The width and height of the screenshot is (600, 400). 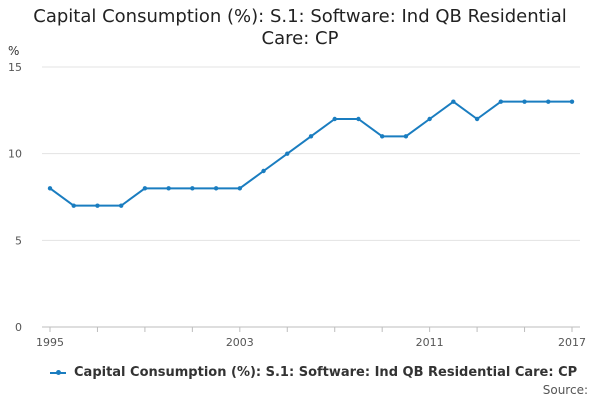 I want to click on y-tick-label-5: 5, so click(x=18, y=240).